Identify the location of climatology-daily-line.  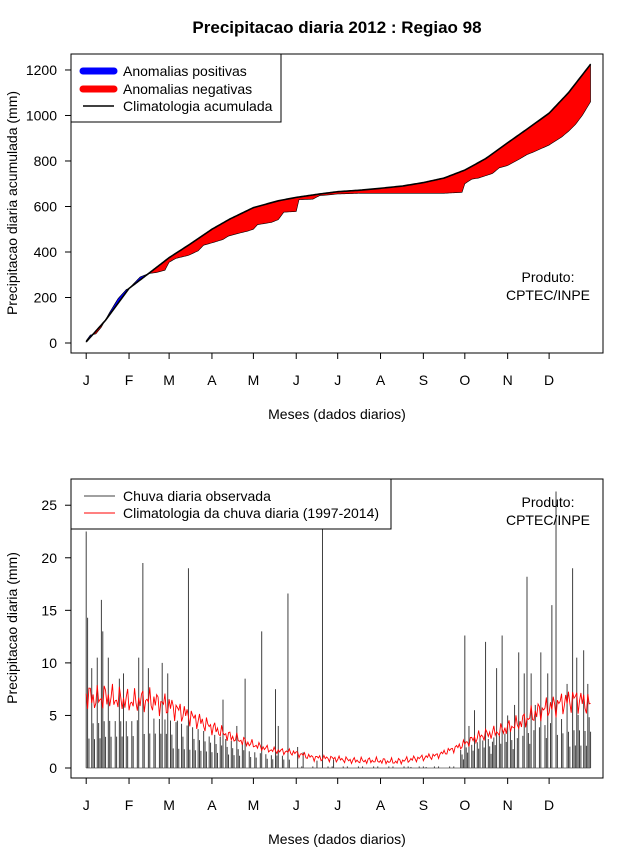
(338, 724).